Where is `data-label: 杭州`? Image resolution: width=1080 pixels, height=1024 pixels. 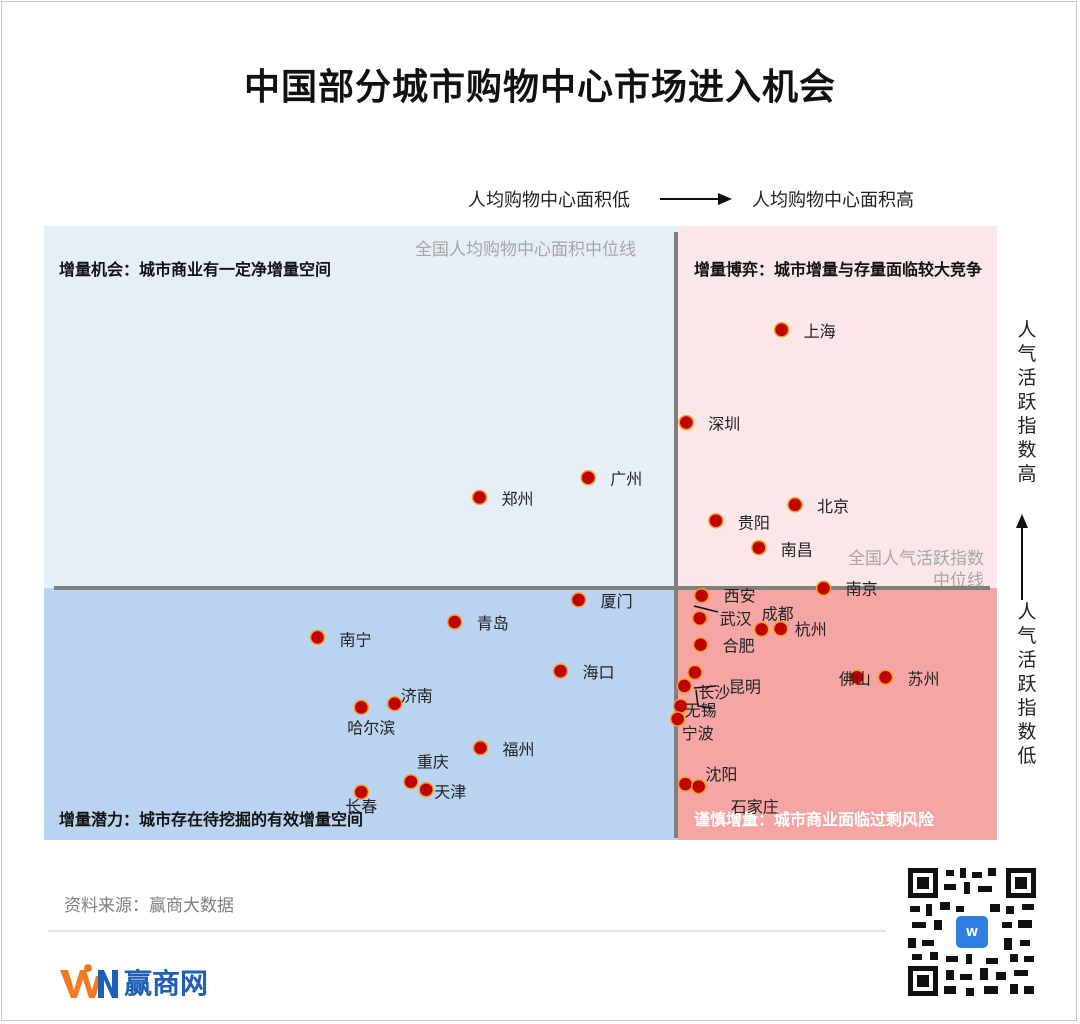 data-label: 杭州 is located at coordinates (811, 629).